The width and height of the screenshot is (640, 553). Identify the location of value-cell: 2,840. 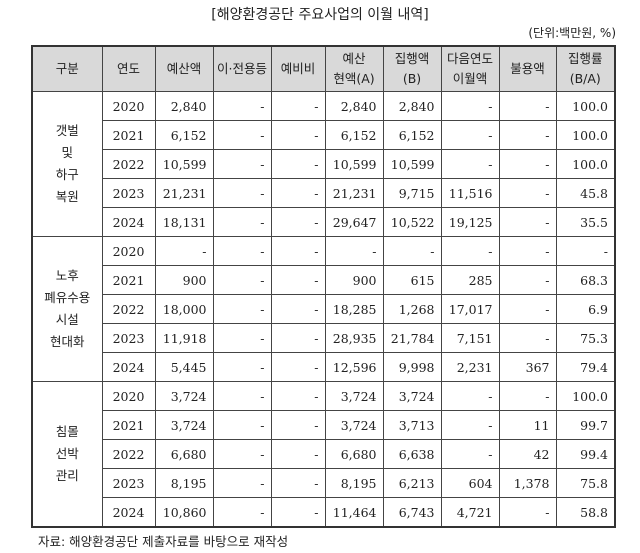
(184, 106).